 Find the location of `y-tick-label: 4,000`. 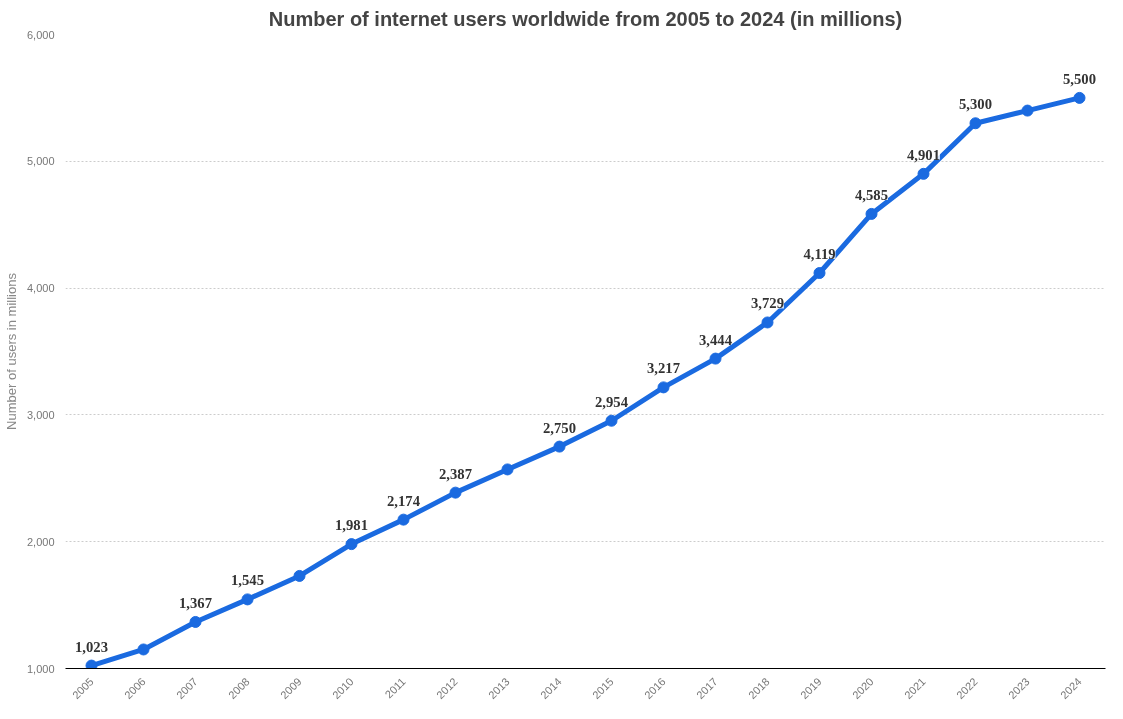

y-tick-label: 4,000 is located at coordinates (40, 288).